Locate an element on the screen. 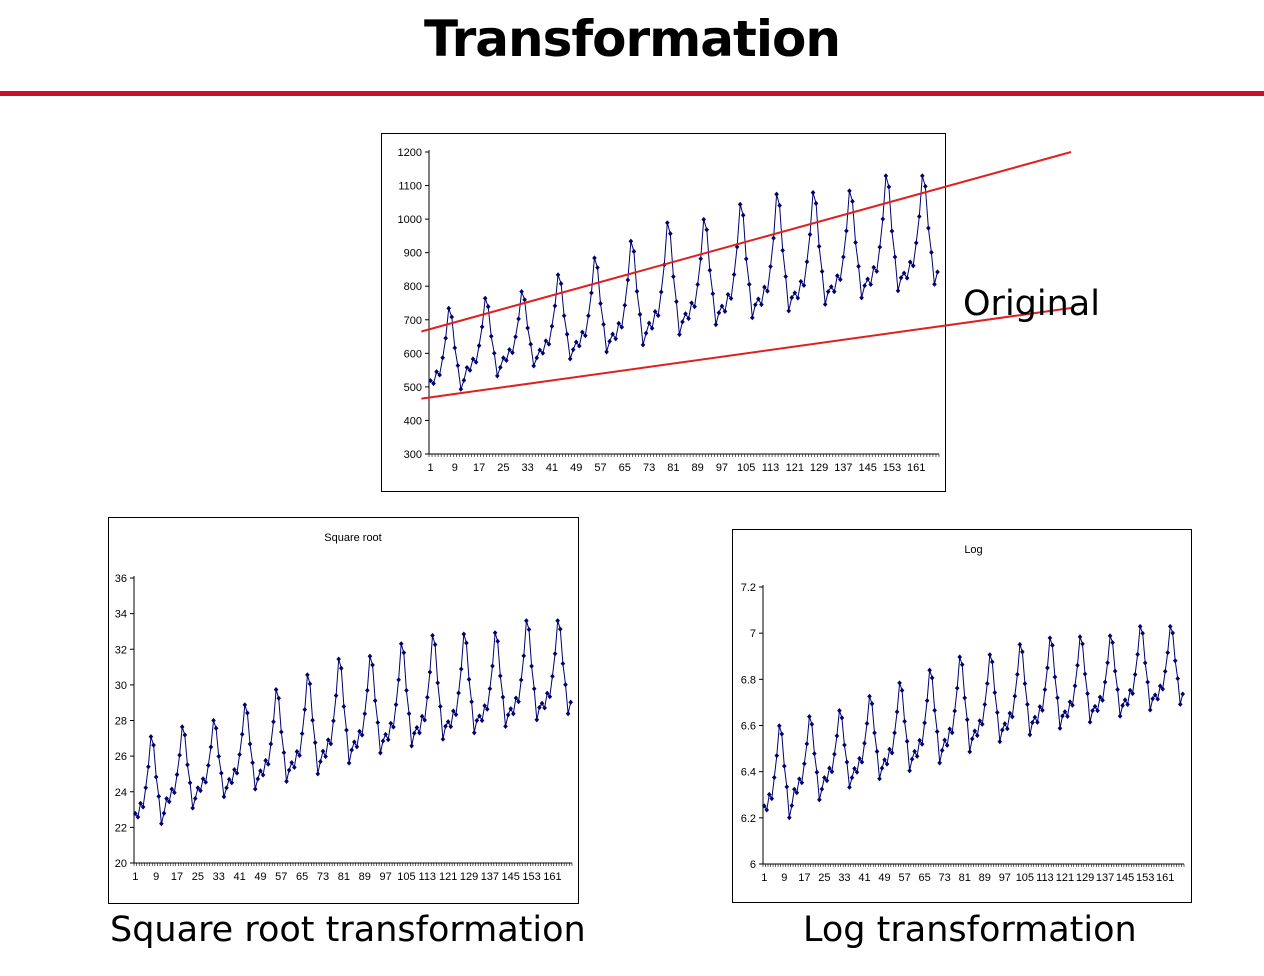  y-tick-label: 6.4 is located at coordinates (748, 773).